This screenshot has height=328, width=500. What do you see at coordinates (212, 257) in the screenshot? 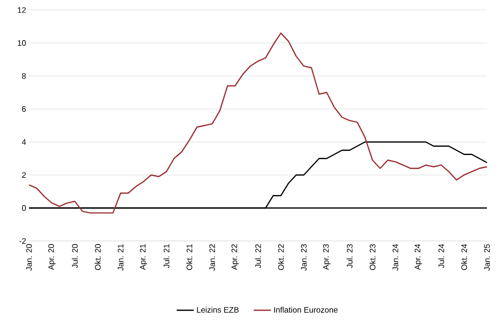
I see `x-tick-label: Jan. 22` at bounding box center [212, 257].